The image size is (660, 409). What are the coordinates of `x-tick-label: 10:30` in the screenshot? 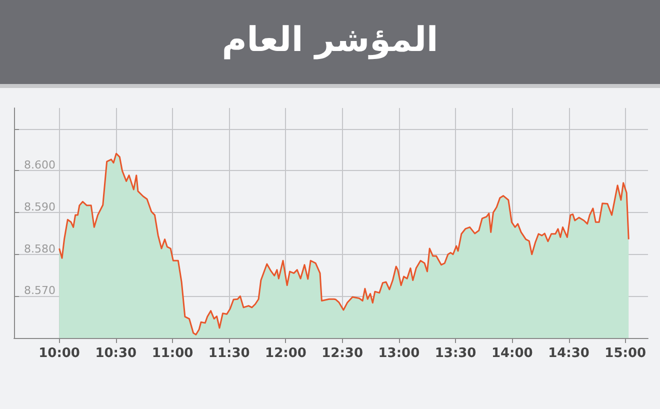 It's located at (116, 353).